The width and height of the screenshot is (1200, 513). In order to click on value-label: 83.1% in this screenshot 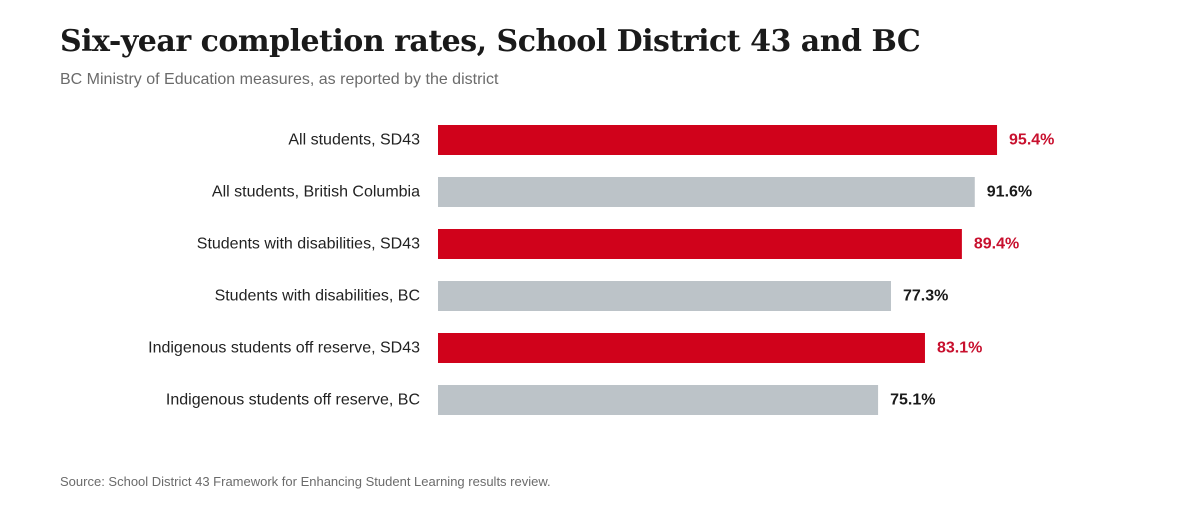, I will do `click(959, 348)`.